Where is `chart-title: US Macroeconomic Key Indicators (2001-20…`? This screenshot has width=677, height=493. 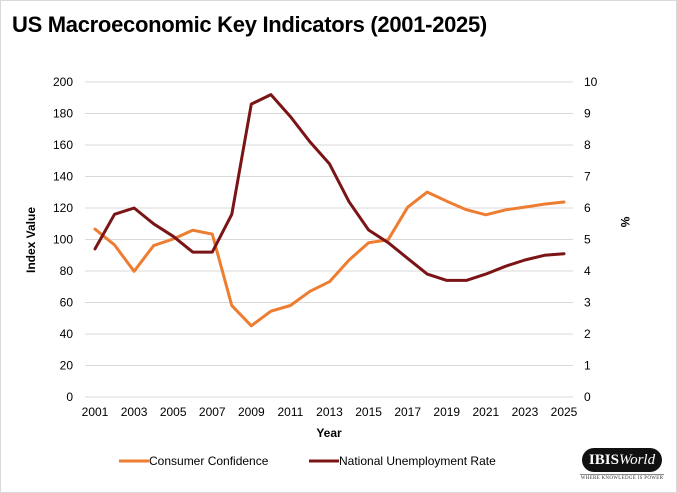 chart-title: US Macroeconomic Key Indicators (2001-20… is located at coordinates (249, 24).